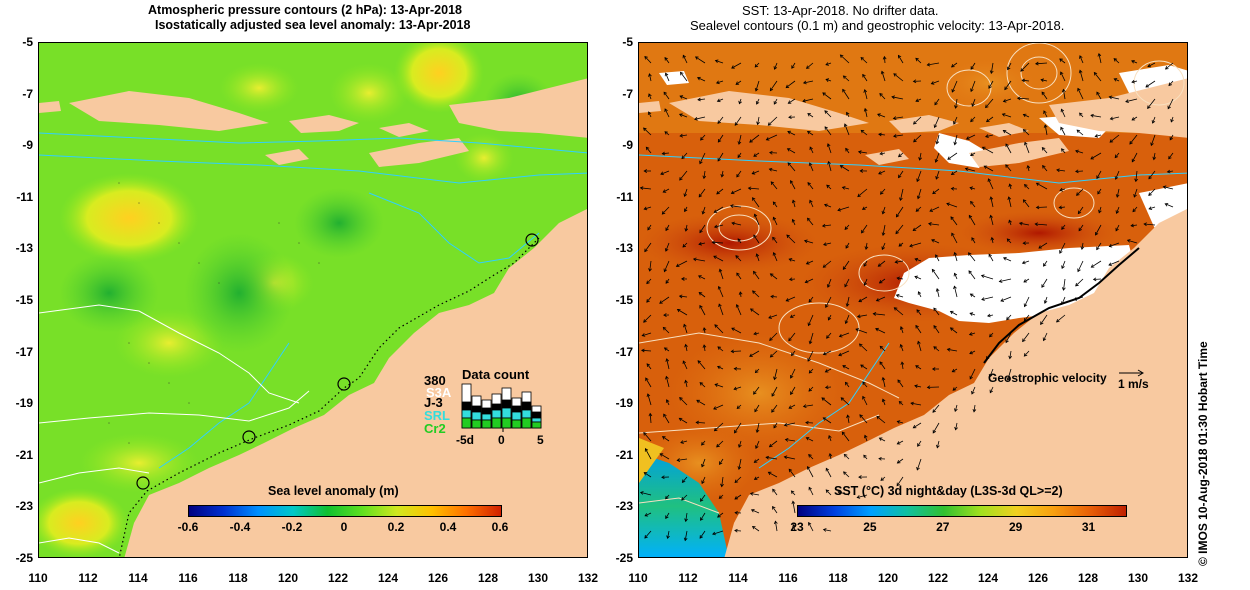 Image resolution: width=1250 pixels, height=590 pixels. Describe the element at coordinates (888, 578) in the screenshot. I see `right-x-tick-120: 120` at that location.